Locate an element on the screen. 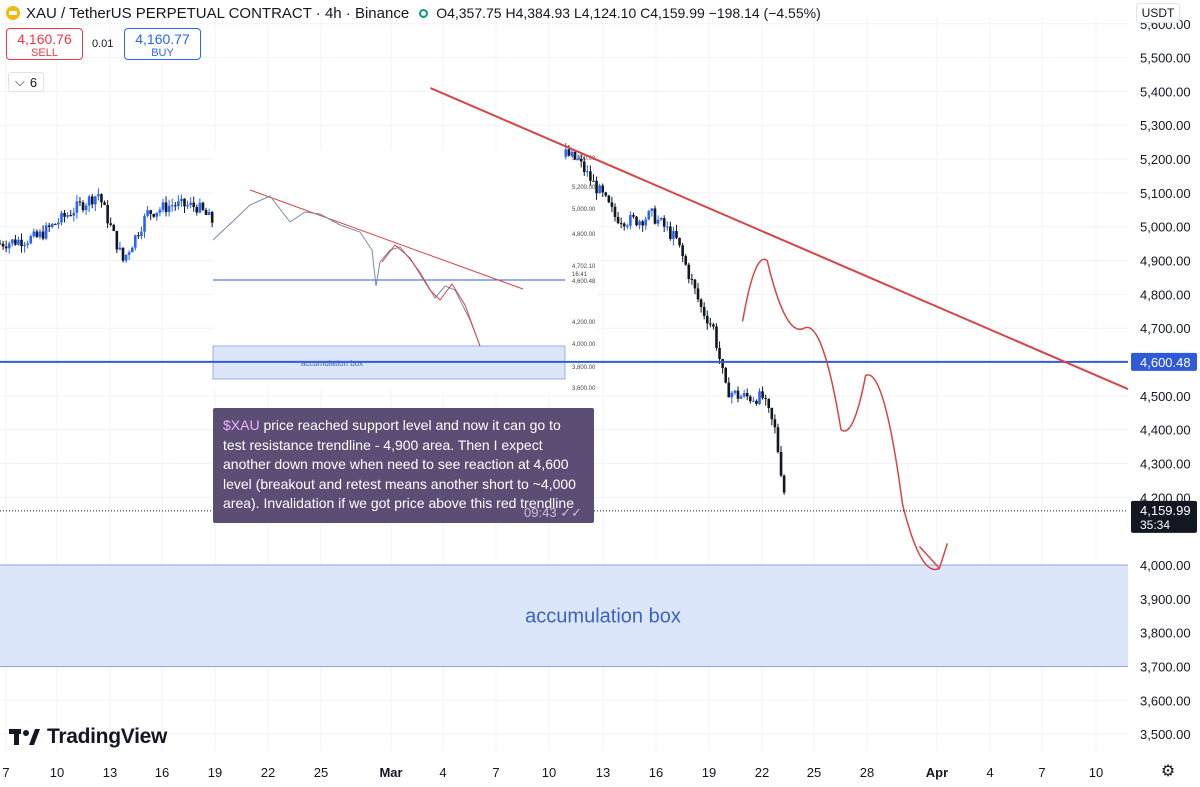 This screenshot has height=787, width=1200. inset-y-label: 4,000.00 is located at coordinates (584, 345).